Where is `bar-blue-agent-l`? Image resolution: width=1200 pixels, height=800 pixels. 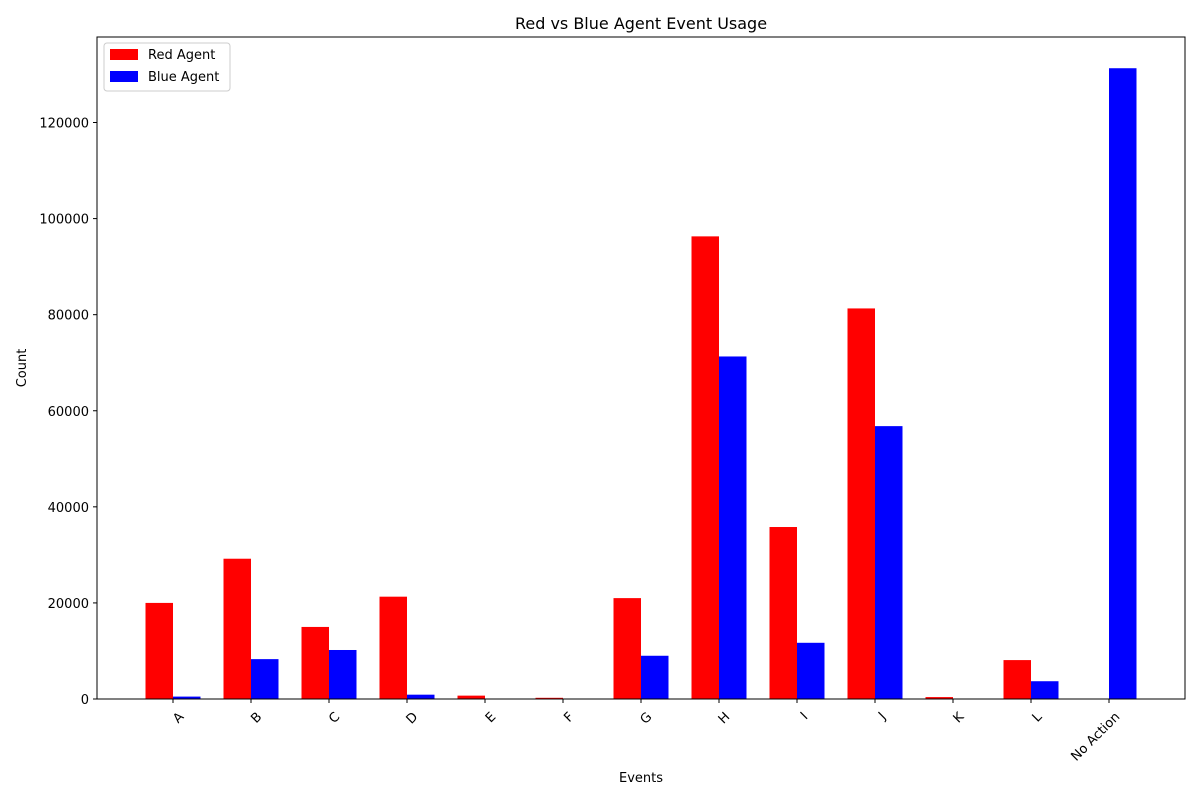 bar-blue-agent-l is located at coordinates (1045, 690).